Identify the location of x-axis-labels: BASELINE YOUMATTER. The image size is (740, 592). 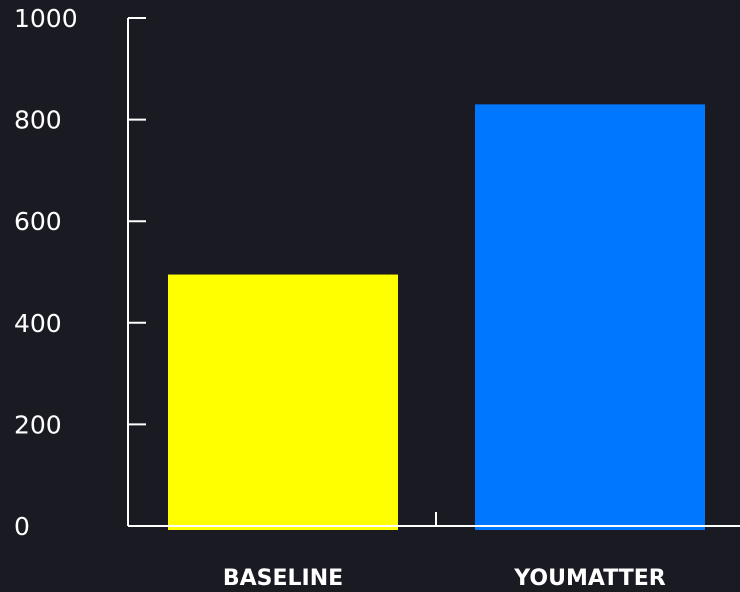
(444, 578).